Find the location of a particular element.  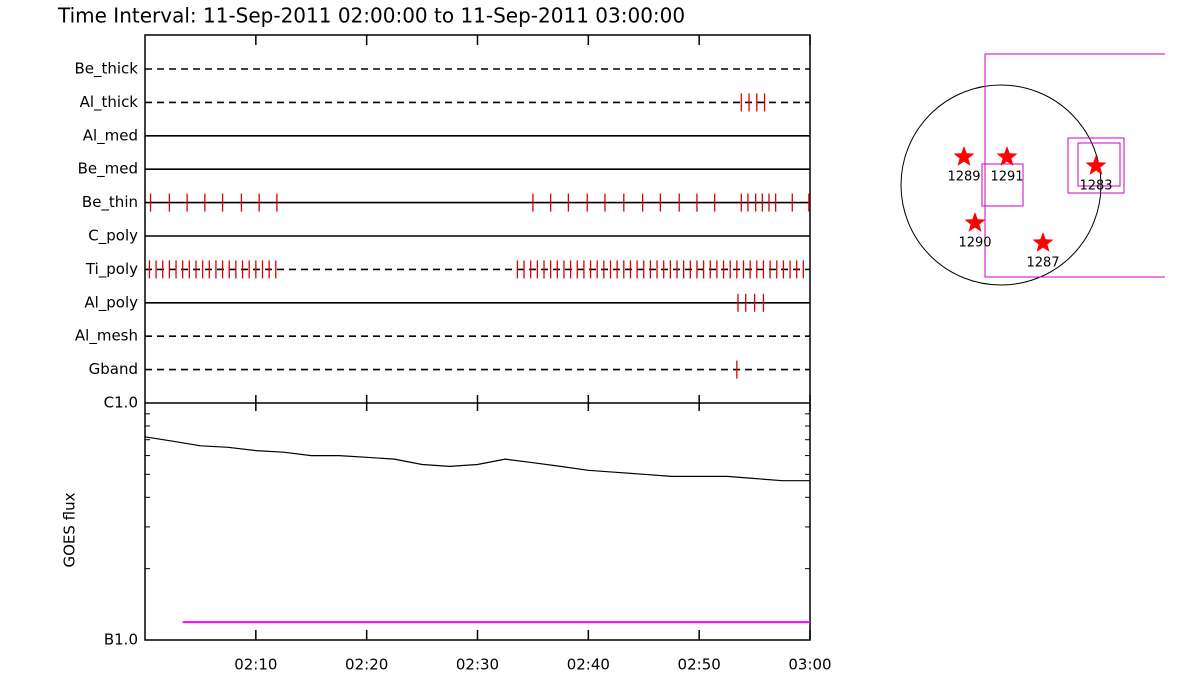

region-label: 1283 is located at coordinates (1095, 186).